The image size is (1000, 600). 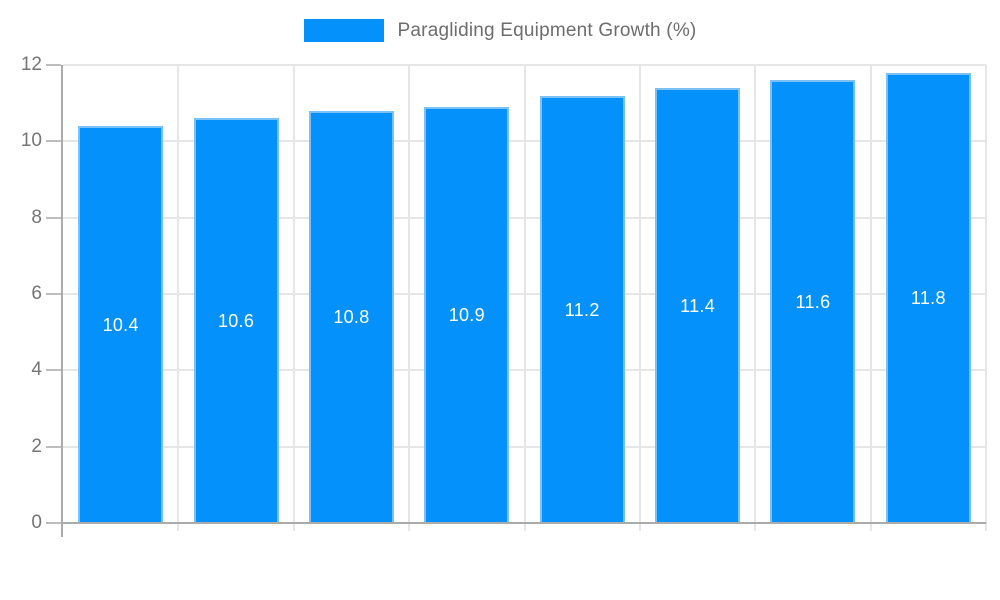 I want to click on bar-2029-2030: 11.2, so click(x=582, y=309).